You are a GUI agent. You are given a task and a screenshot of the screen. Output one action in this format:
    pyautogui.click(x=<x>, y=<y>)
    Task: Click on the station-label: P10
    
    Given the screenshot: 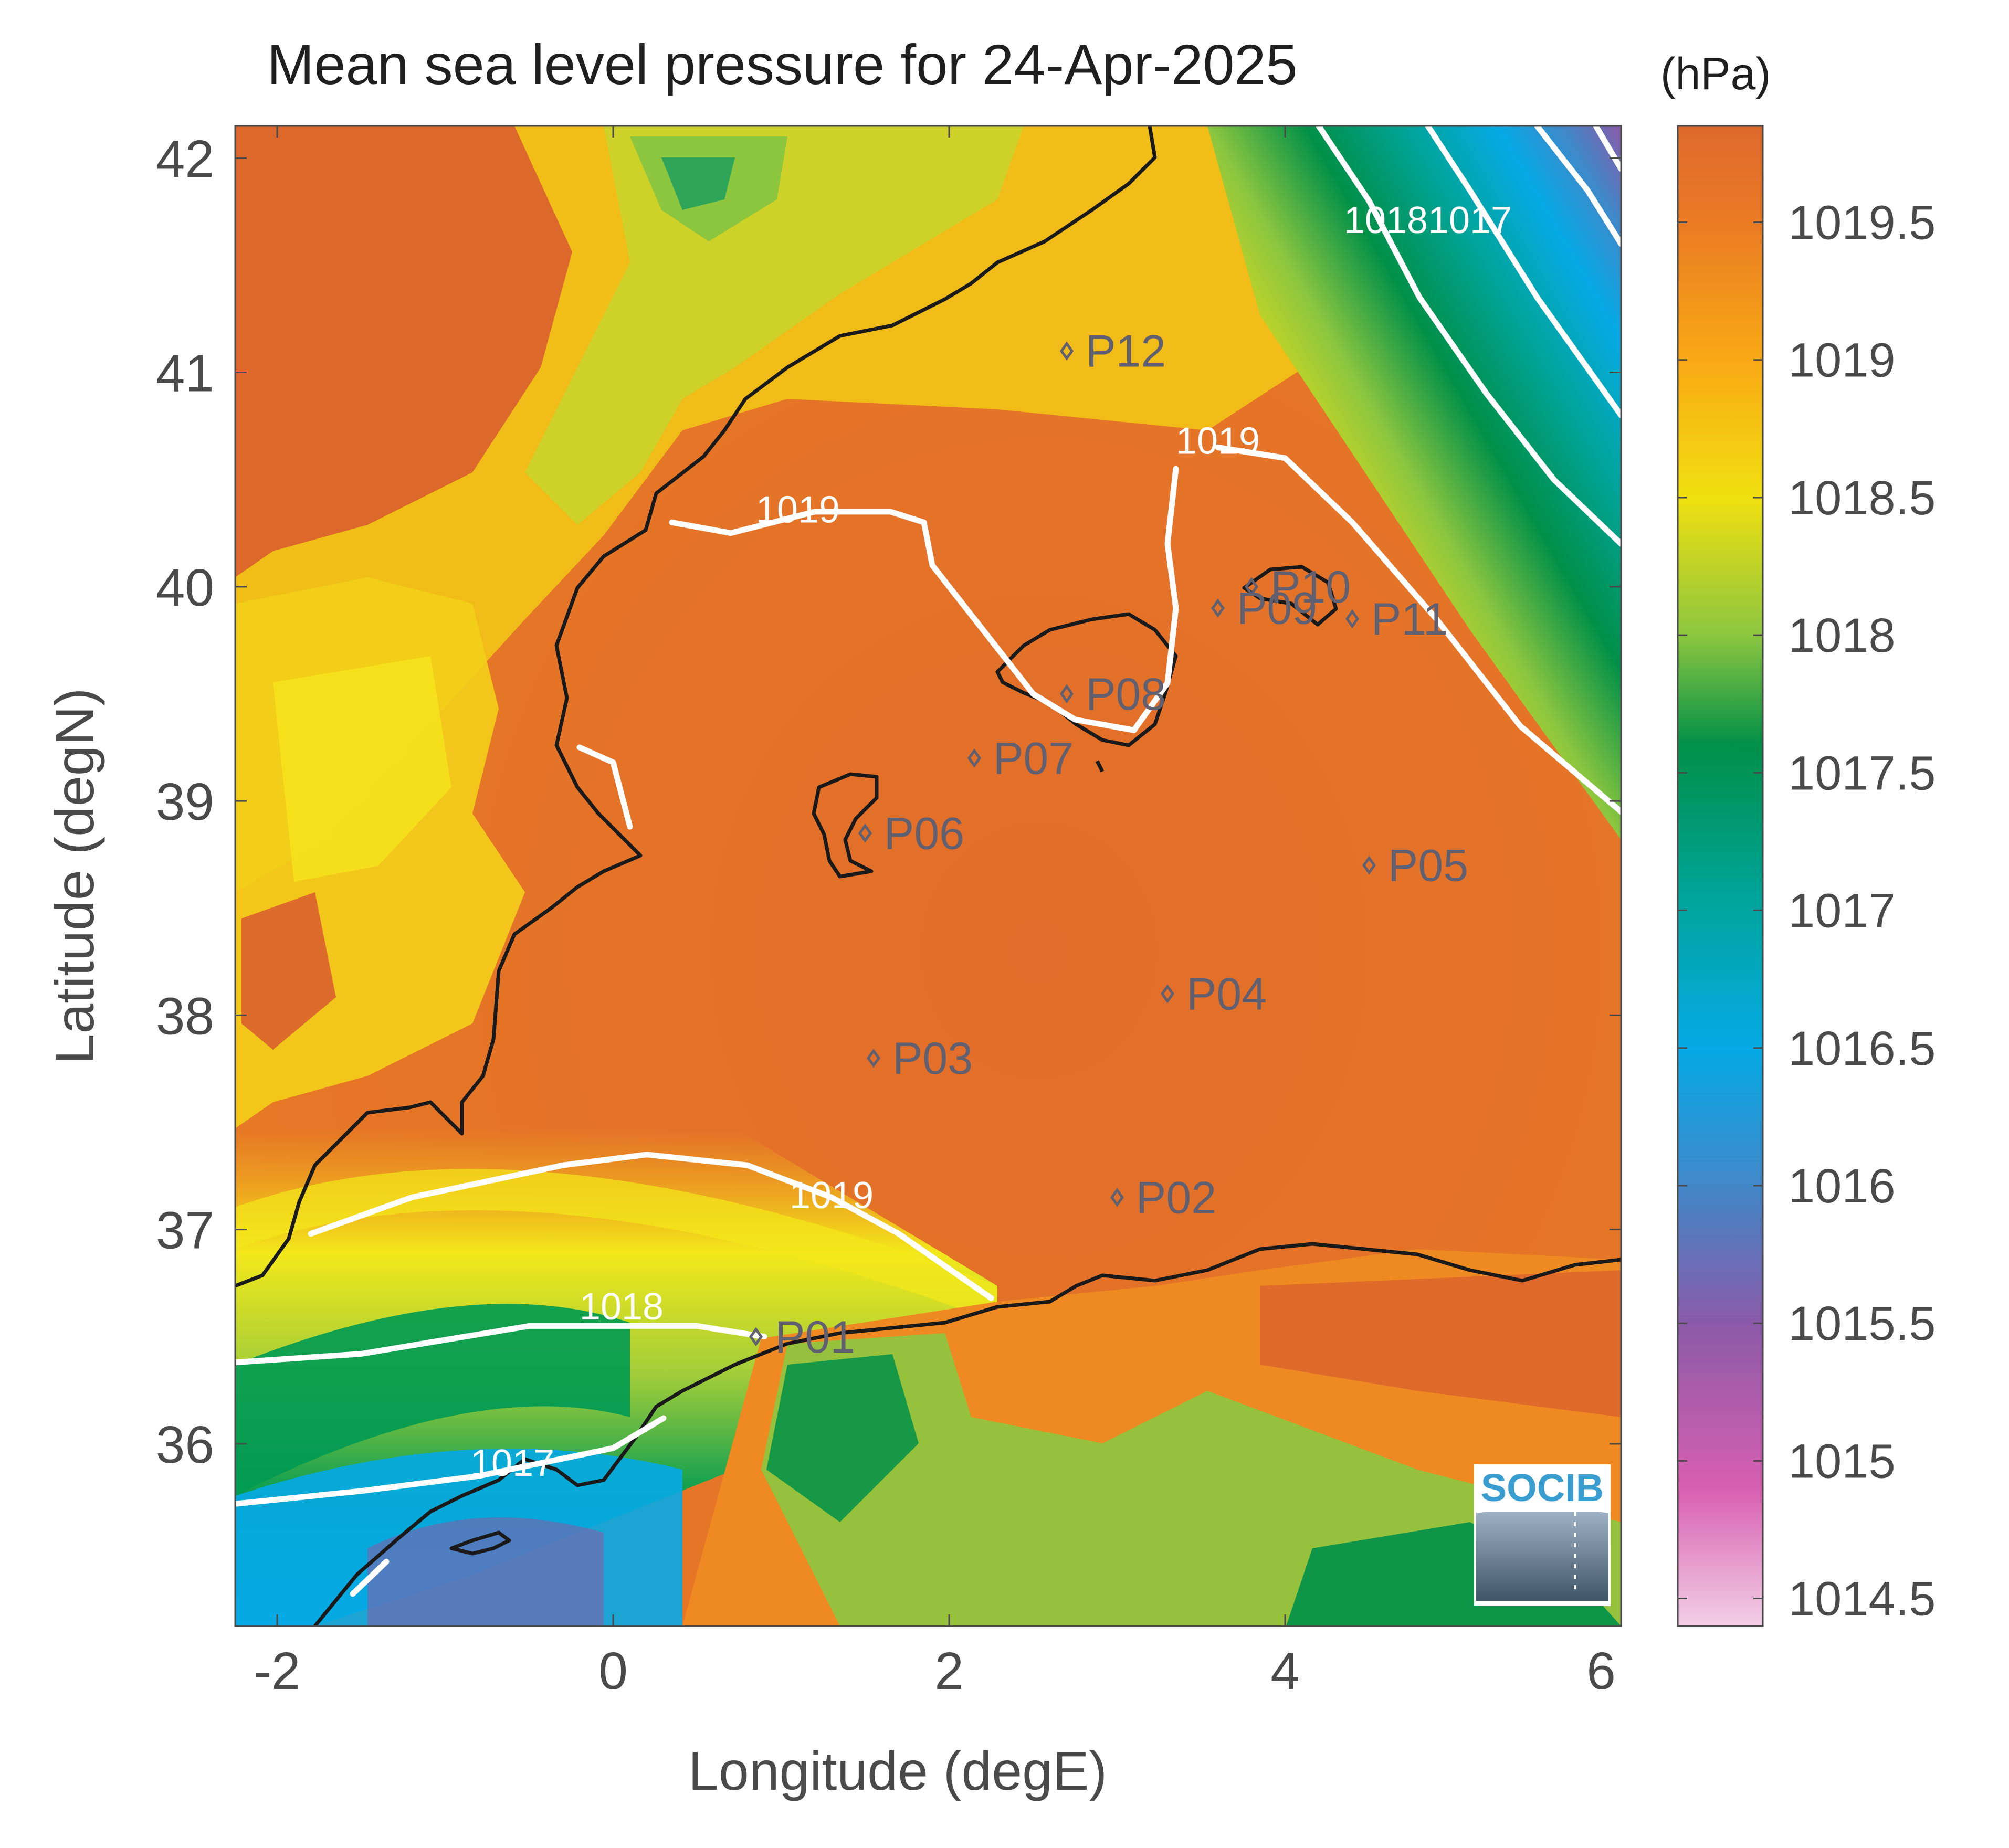 What is the action you would take?
    pyautogui.click(x=1310, y=587)
    